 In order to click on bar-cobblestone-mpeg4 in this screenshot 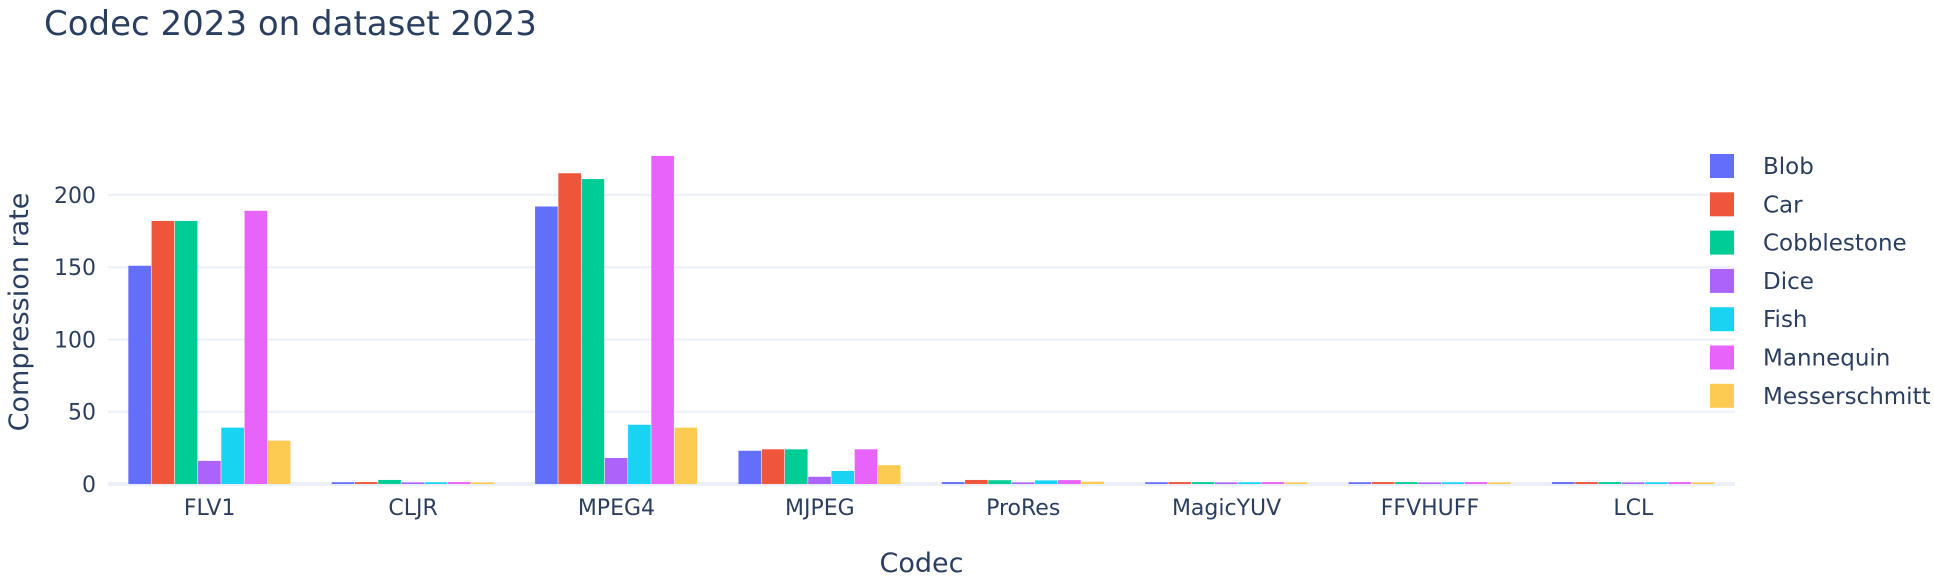, I will do `click(593, 331)`.